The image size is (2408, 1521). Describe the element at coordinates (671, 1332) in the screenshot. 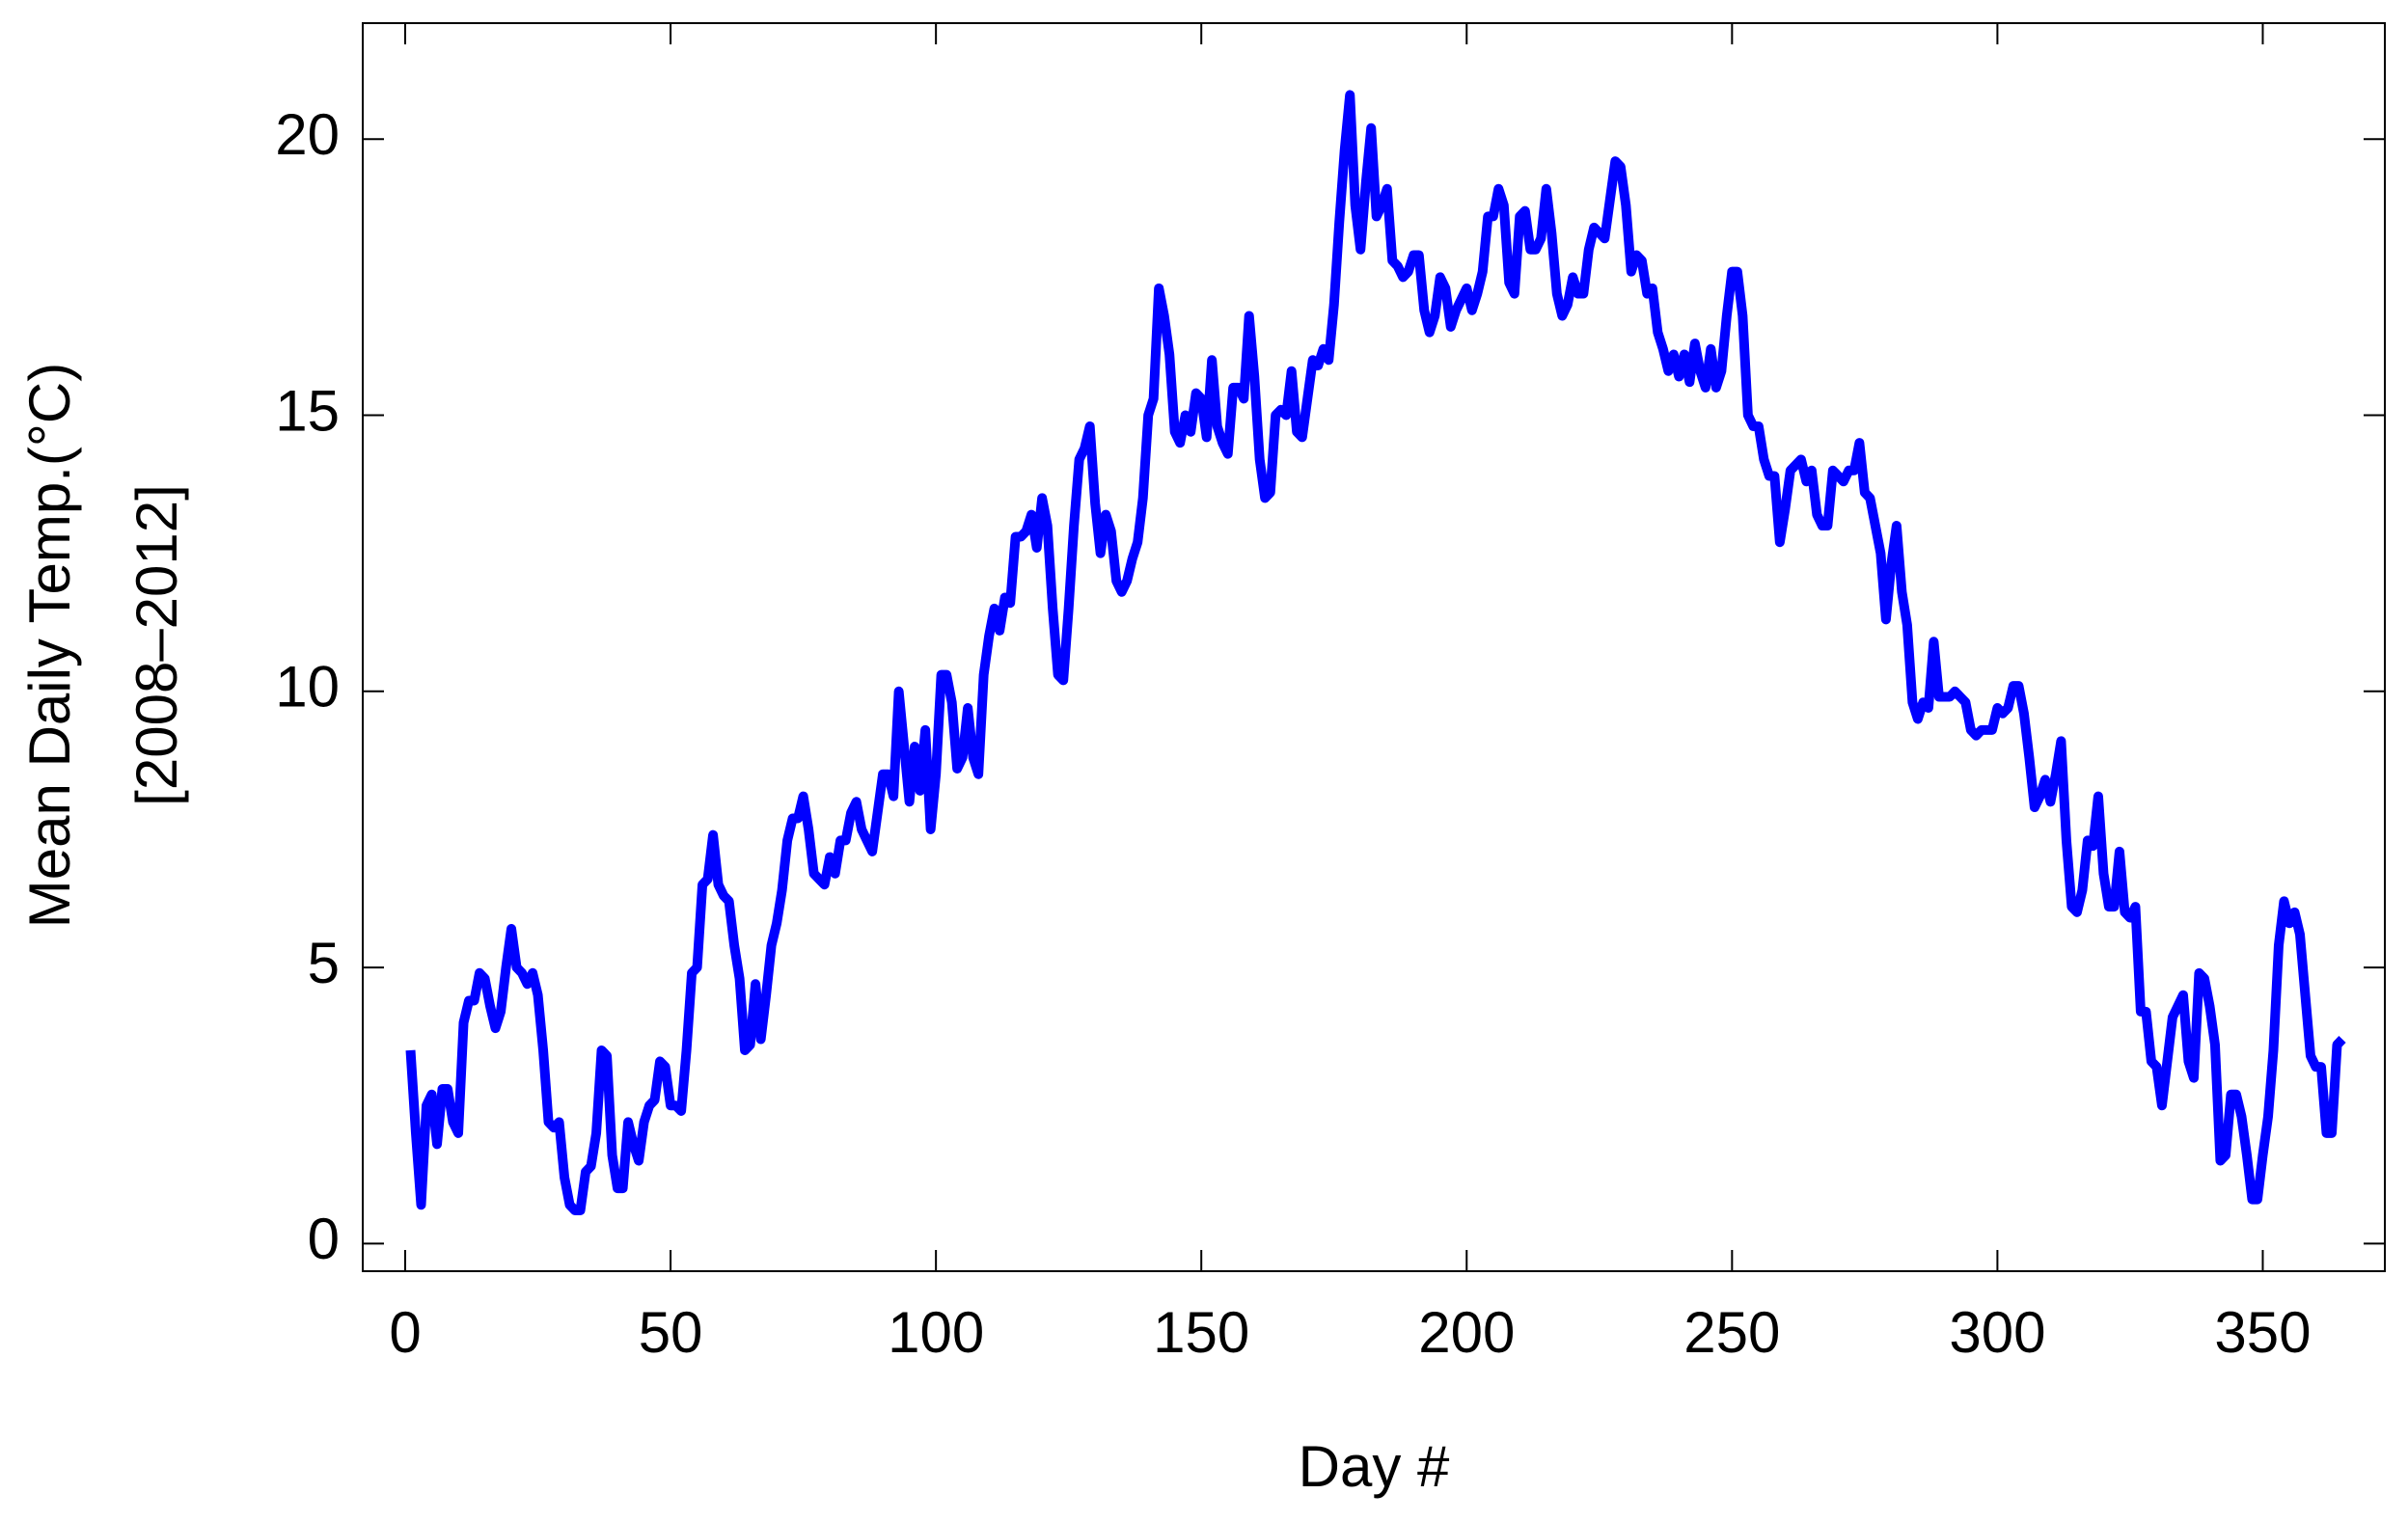

I see `x-tick-label: 50` at that location.